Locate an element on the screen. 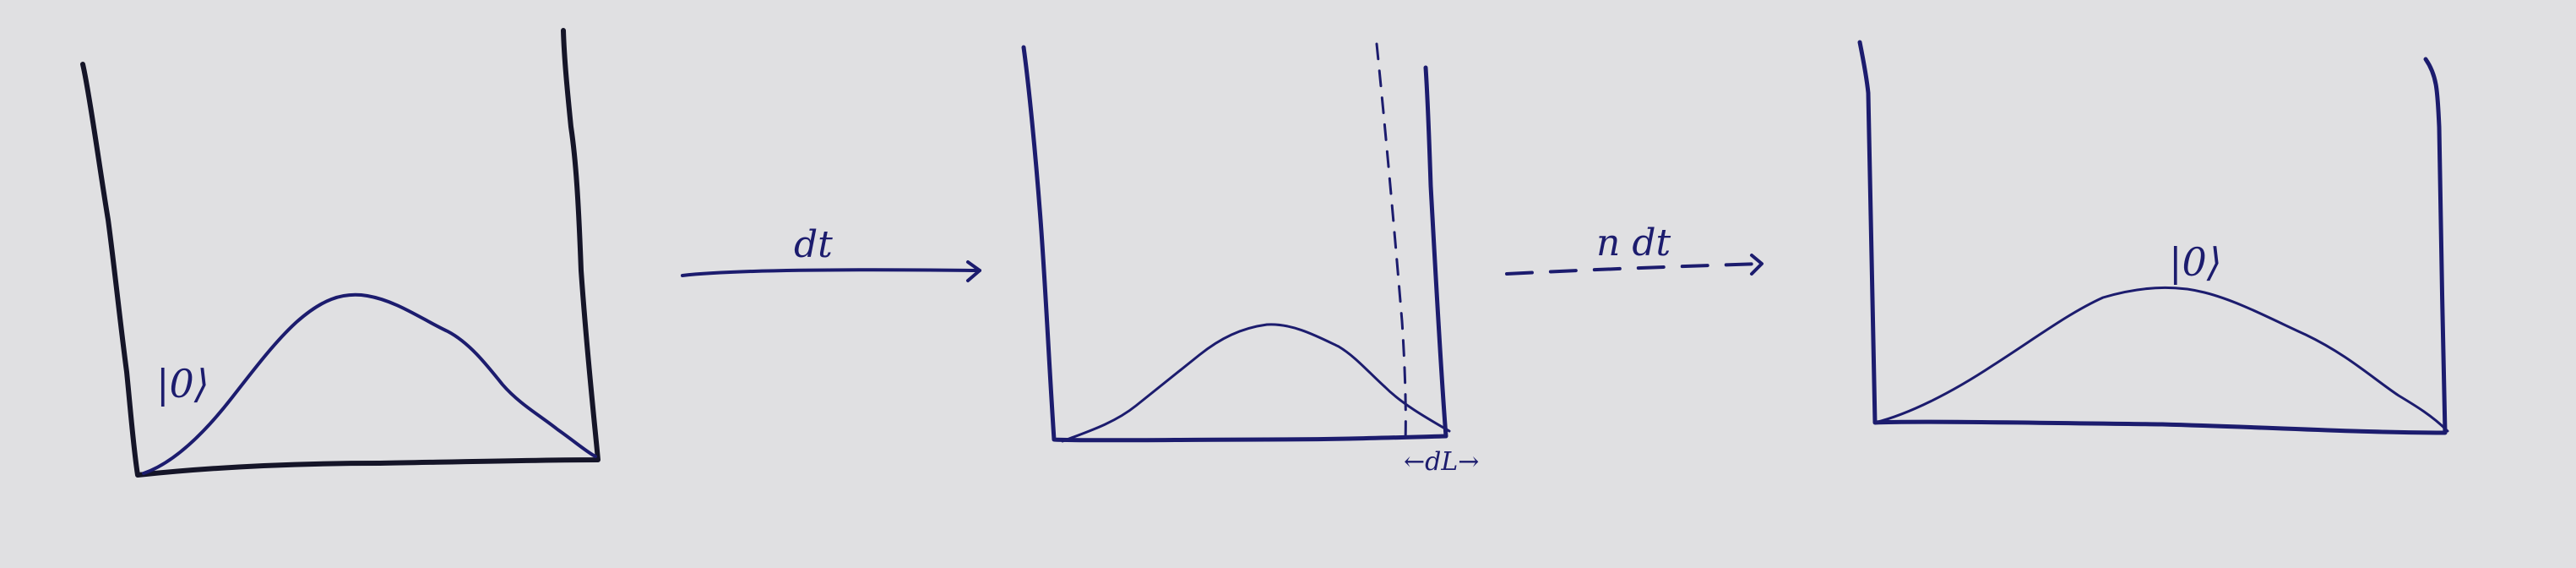 The height and width of the screenshot is (568, 2576). arrow-dt-head is located at coordinates (973, 271).